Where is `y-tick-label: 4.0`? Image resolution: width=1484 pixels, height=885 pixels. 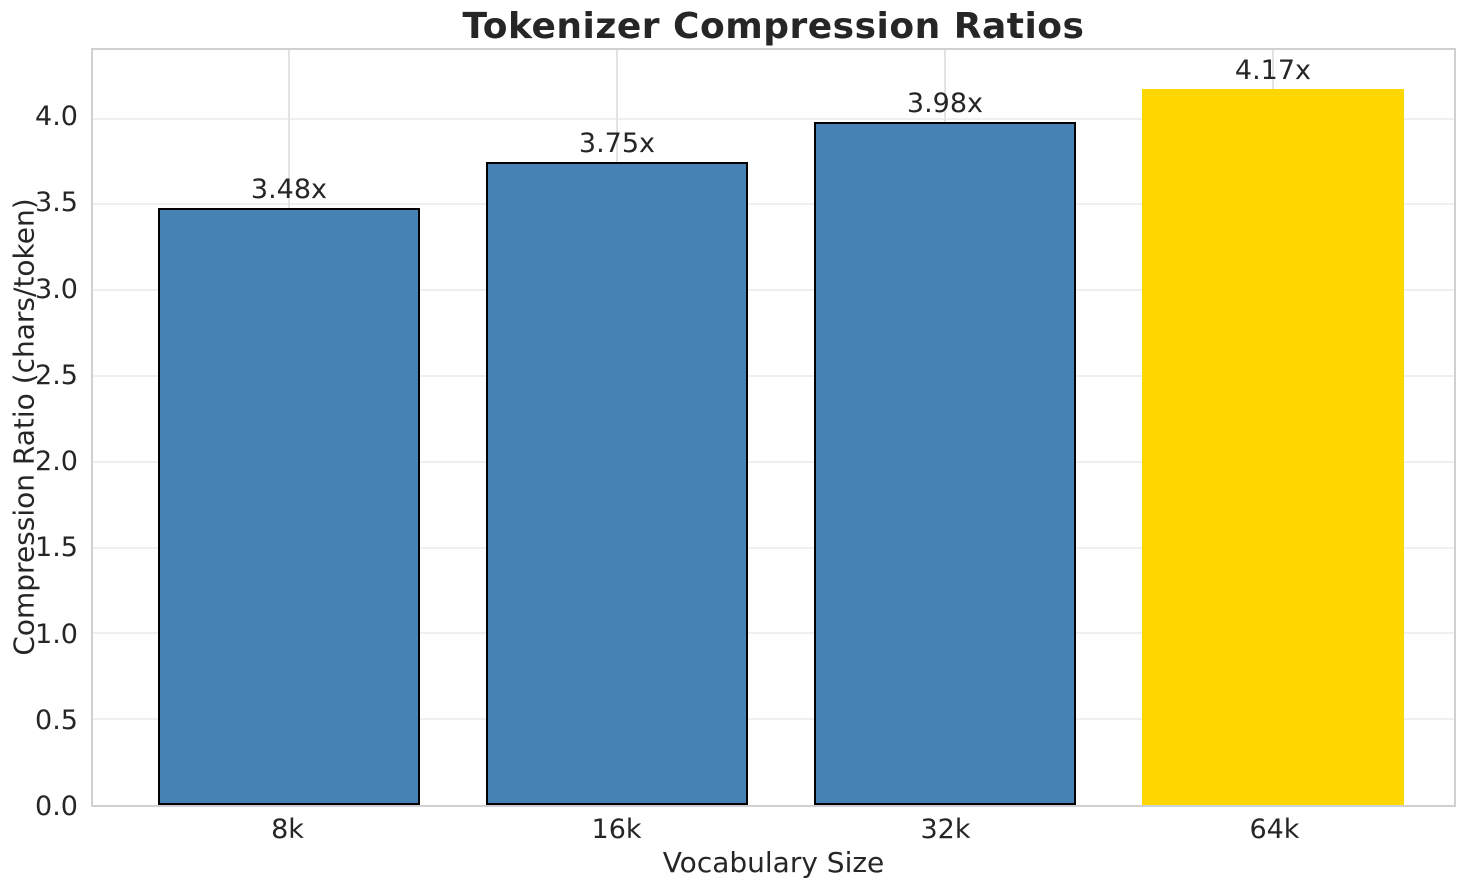
y-tick-label: 4.0 is located at coordinates (56, 116).